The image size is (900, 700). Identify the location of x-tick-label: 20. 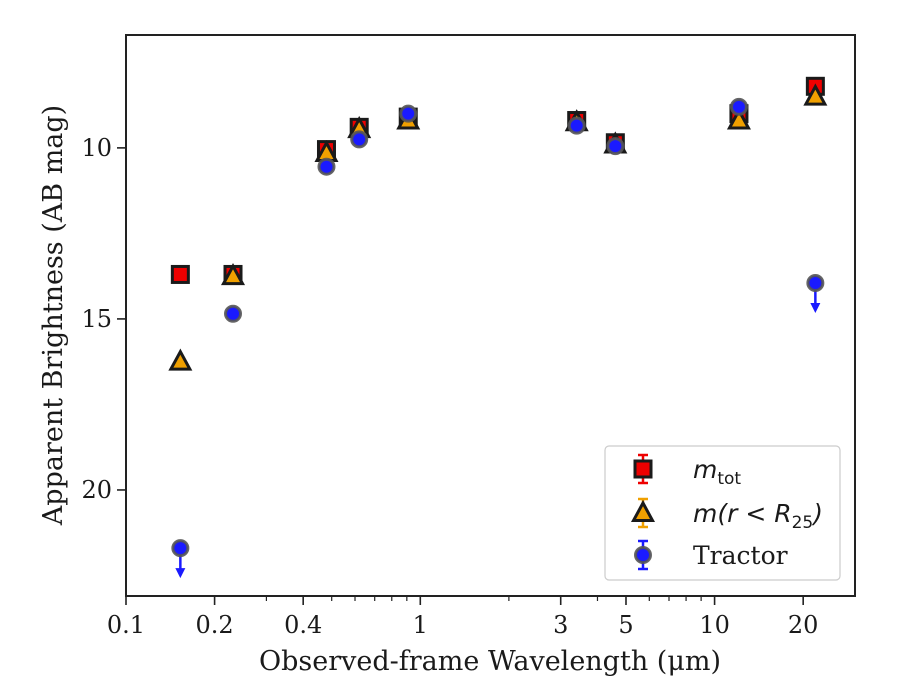
(803, 625).